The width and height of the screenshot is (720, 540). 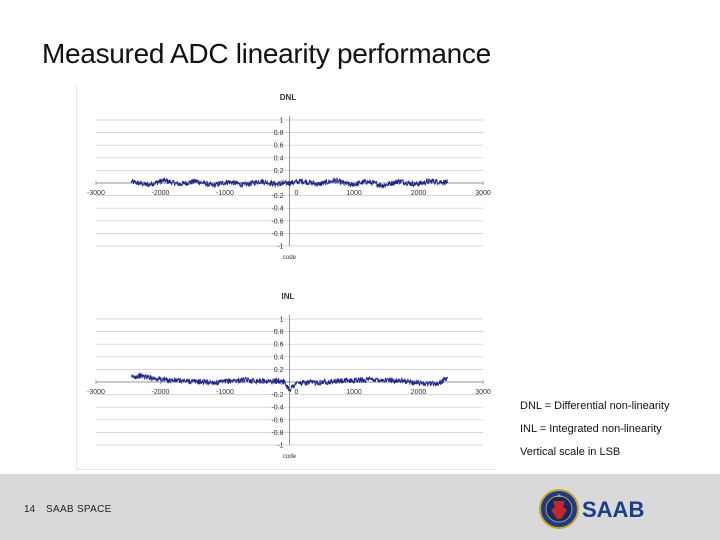 I want to click on inl-chart-title: INL, so click(x=288, y=296).